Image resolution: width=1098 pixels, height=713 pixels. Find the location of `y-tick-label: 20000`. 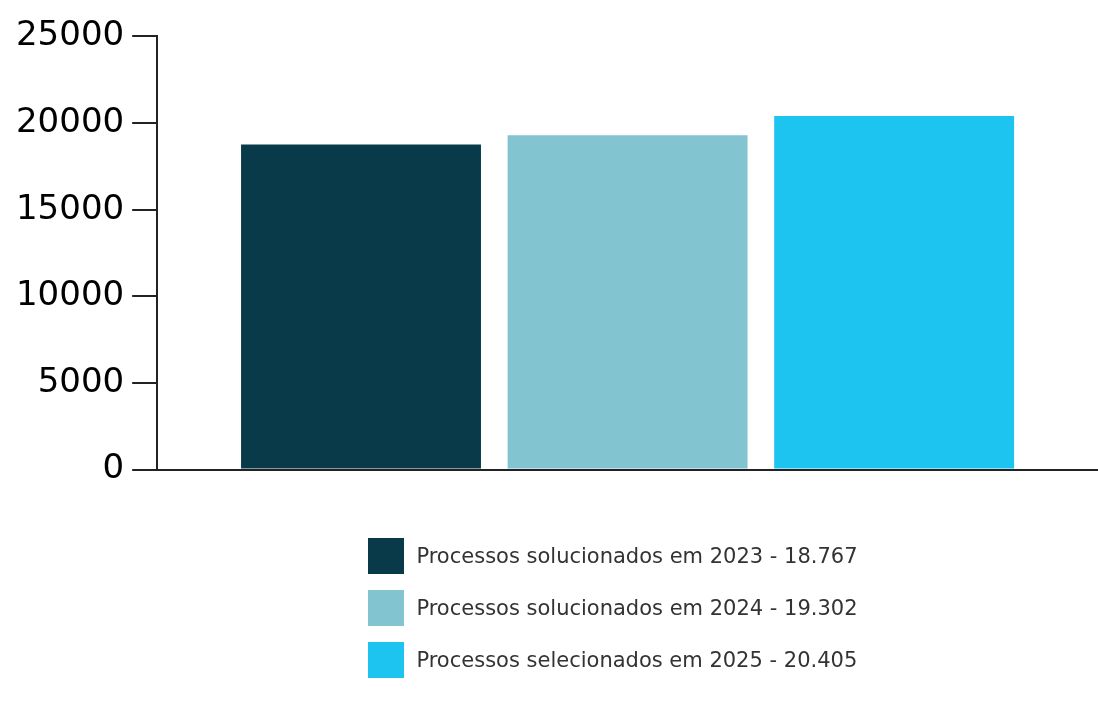

y-tick-label: 20000 is located at coordinates (70, 119).